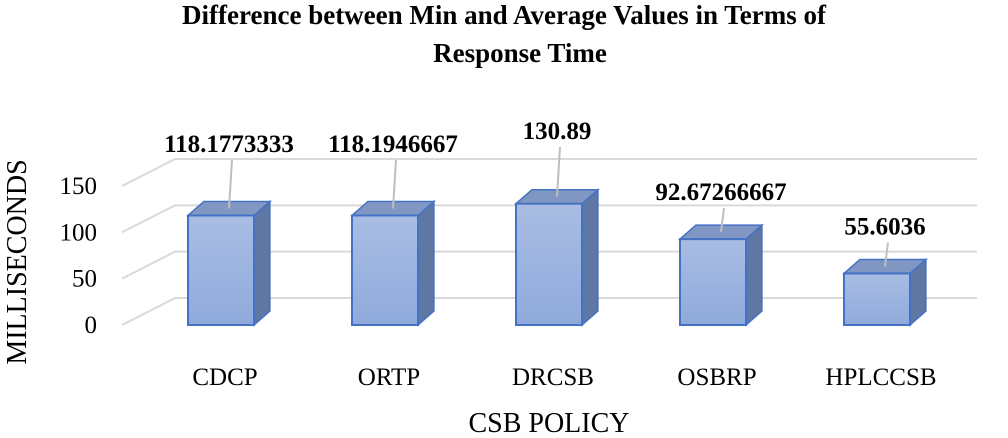 The image size is (1008, 438). I want to click on bar-HPLCCSB, so click(885, 292).